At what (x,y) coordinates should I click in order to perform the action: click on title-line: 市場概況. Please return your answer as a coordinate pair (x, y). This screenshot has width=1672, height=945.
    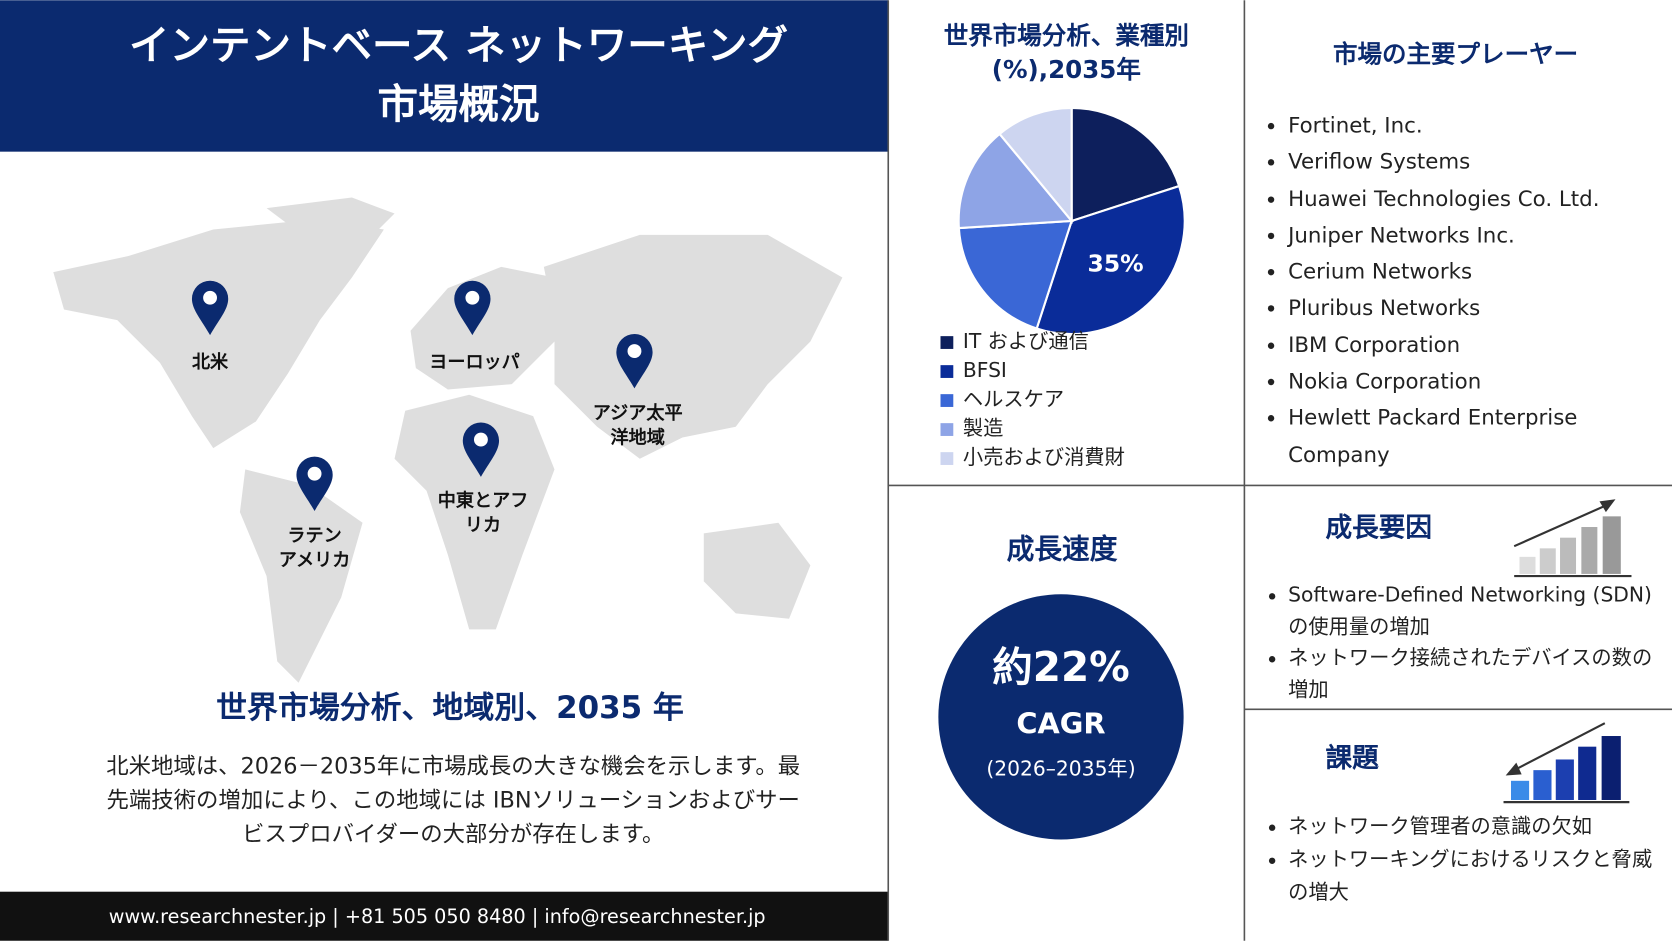
    Looking at the image, I should click on (458, 104).